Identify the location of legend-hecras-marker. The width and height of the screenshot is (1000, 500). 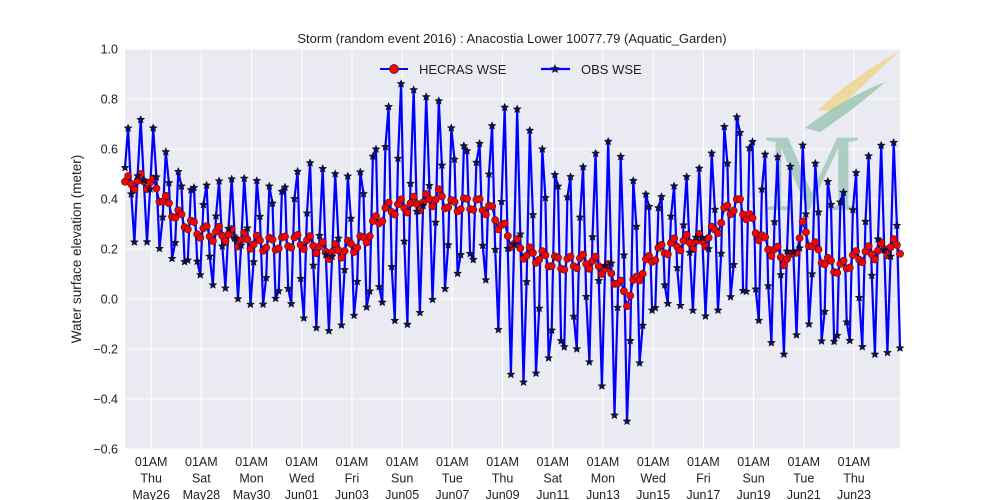
(394, 69).